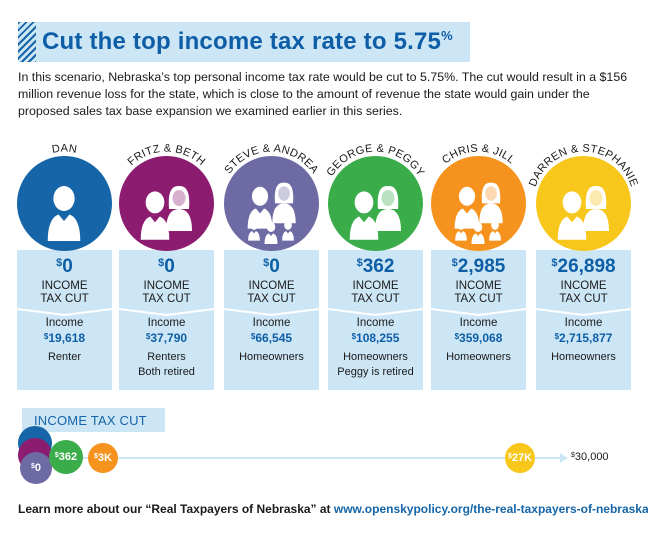  I want to click on bubble-george-label: 362, so click(68, 457).